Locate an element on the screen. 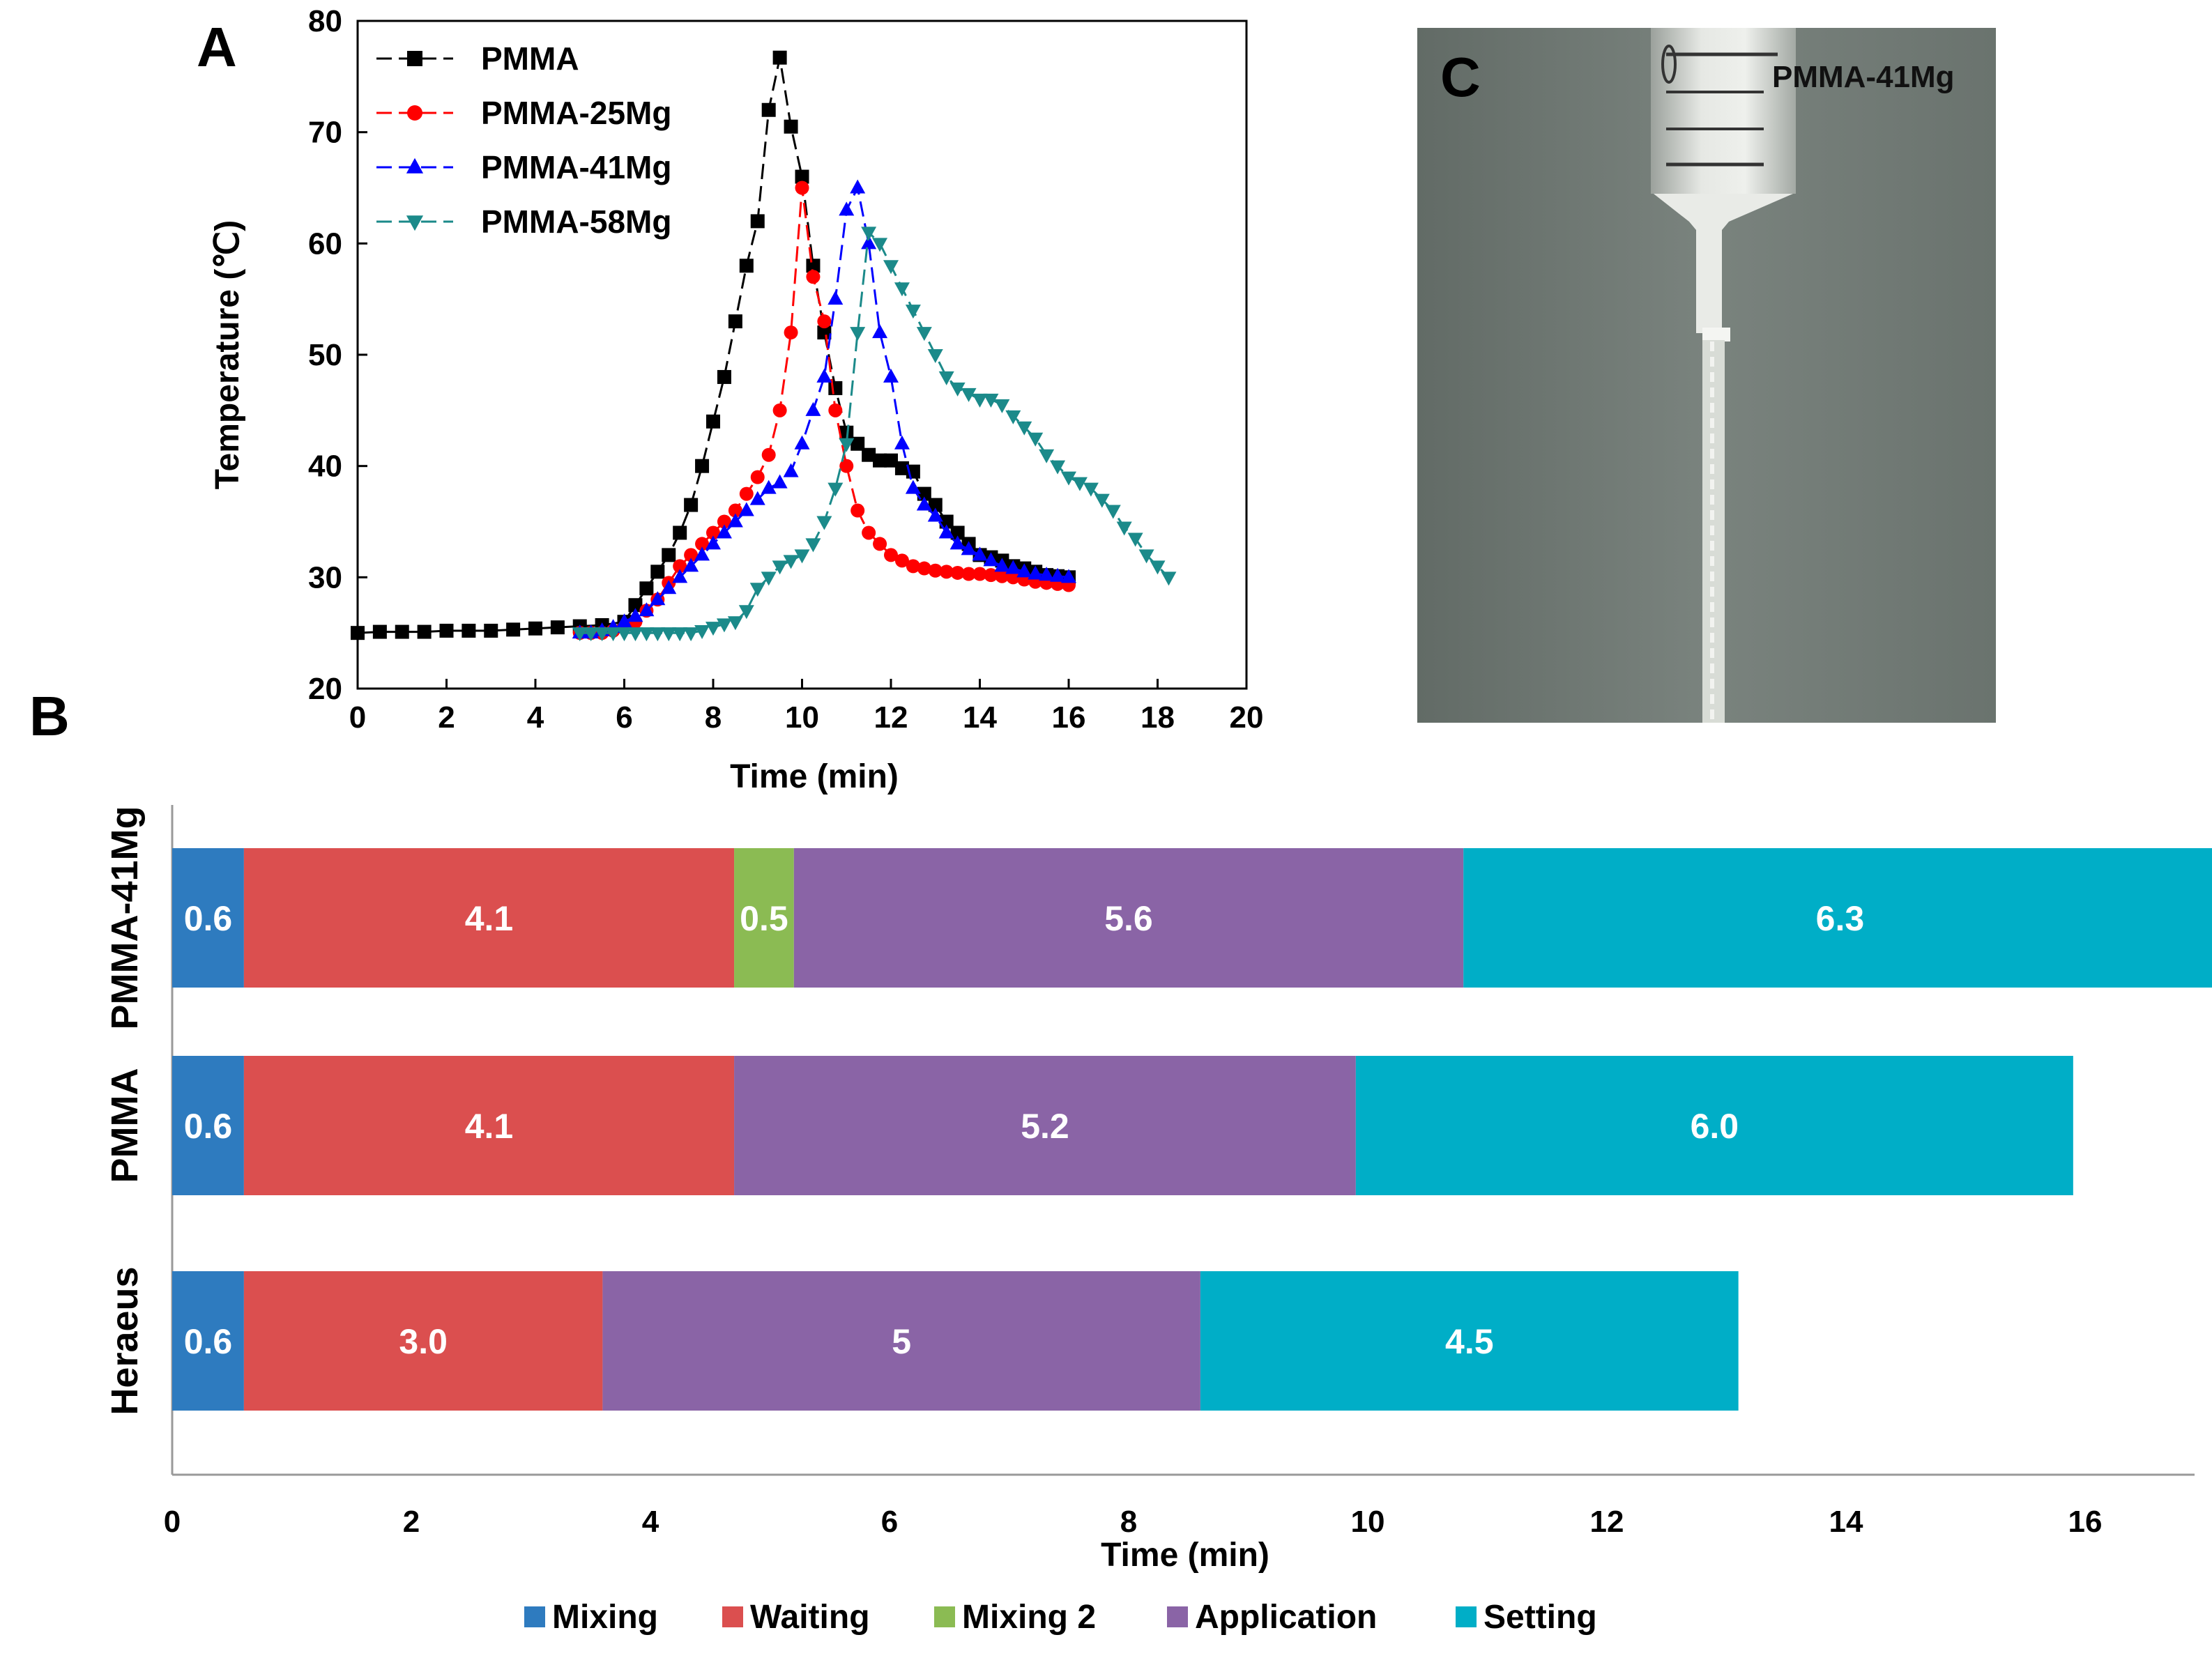 The width and height of the screenshot is (2212, 1658). bar-value-label: 5.2 is located at coordinates (1045, 1127).